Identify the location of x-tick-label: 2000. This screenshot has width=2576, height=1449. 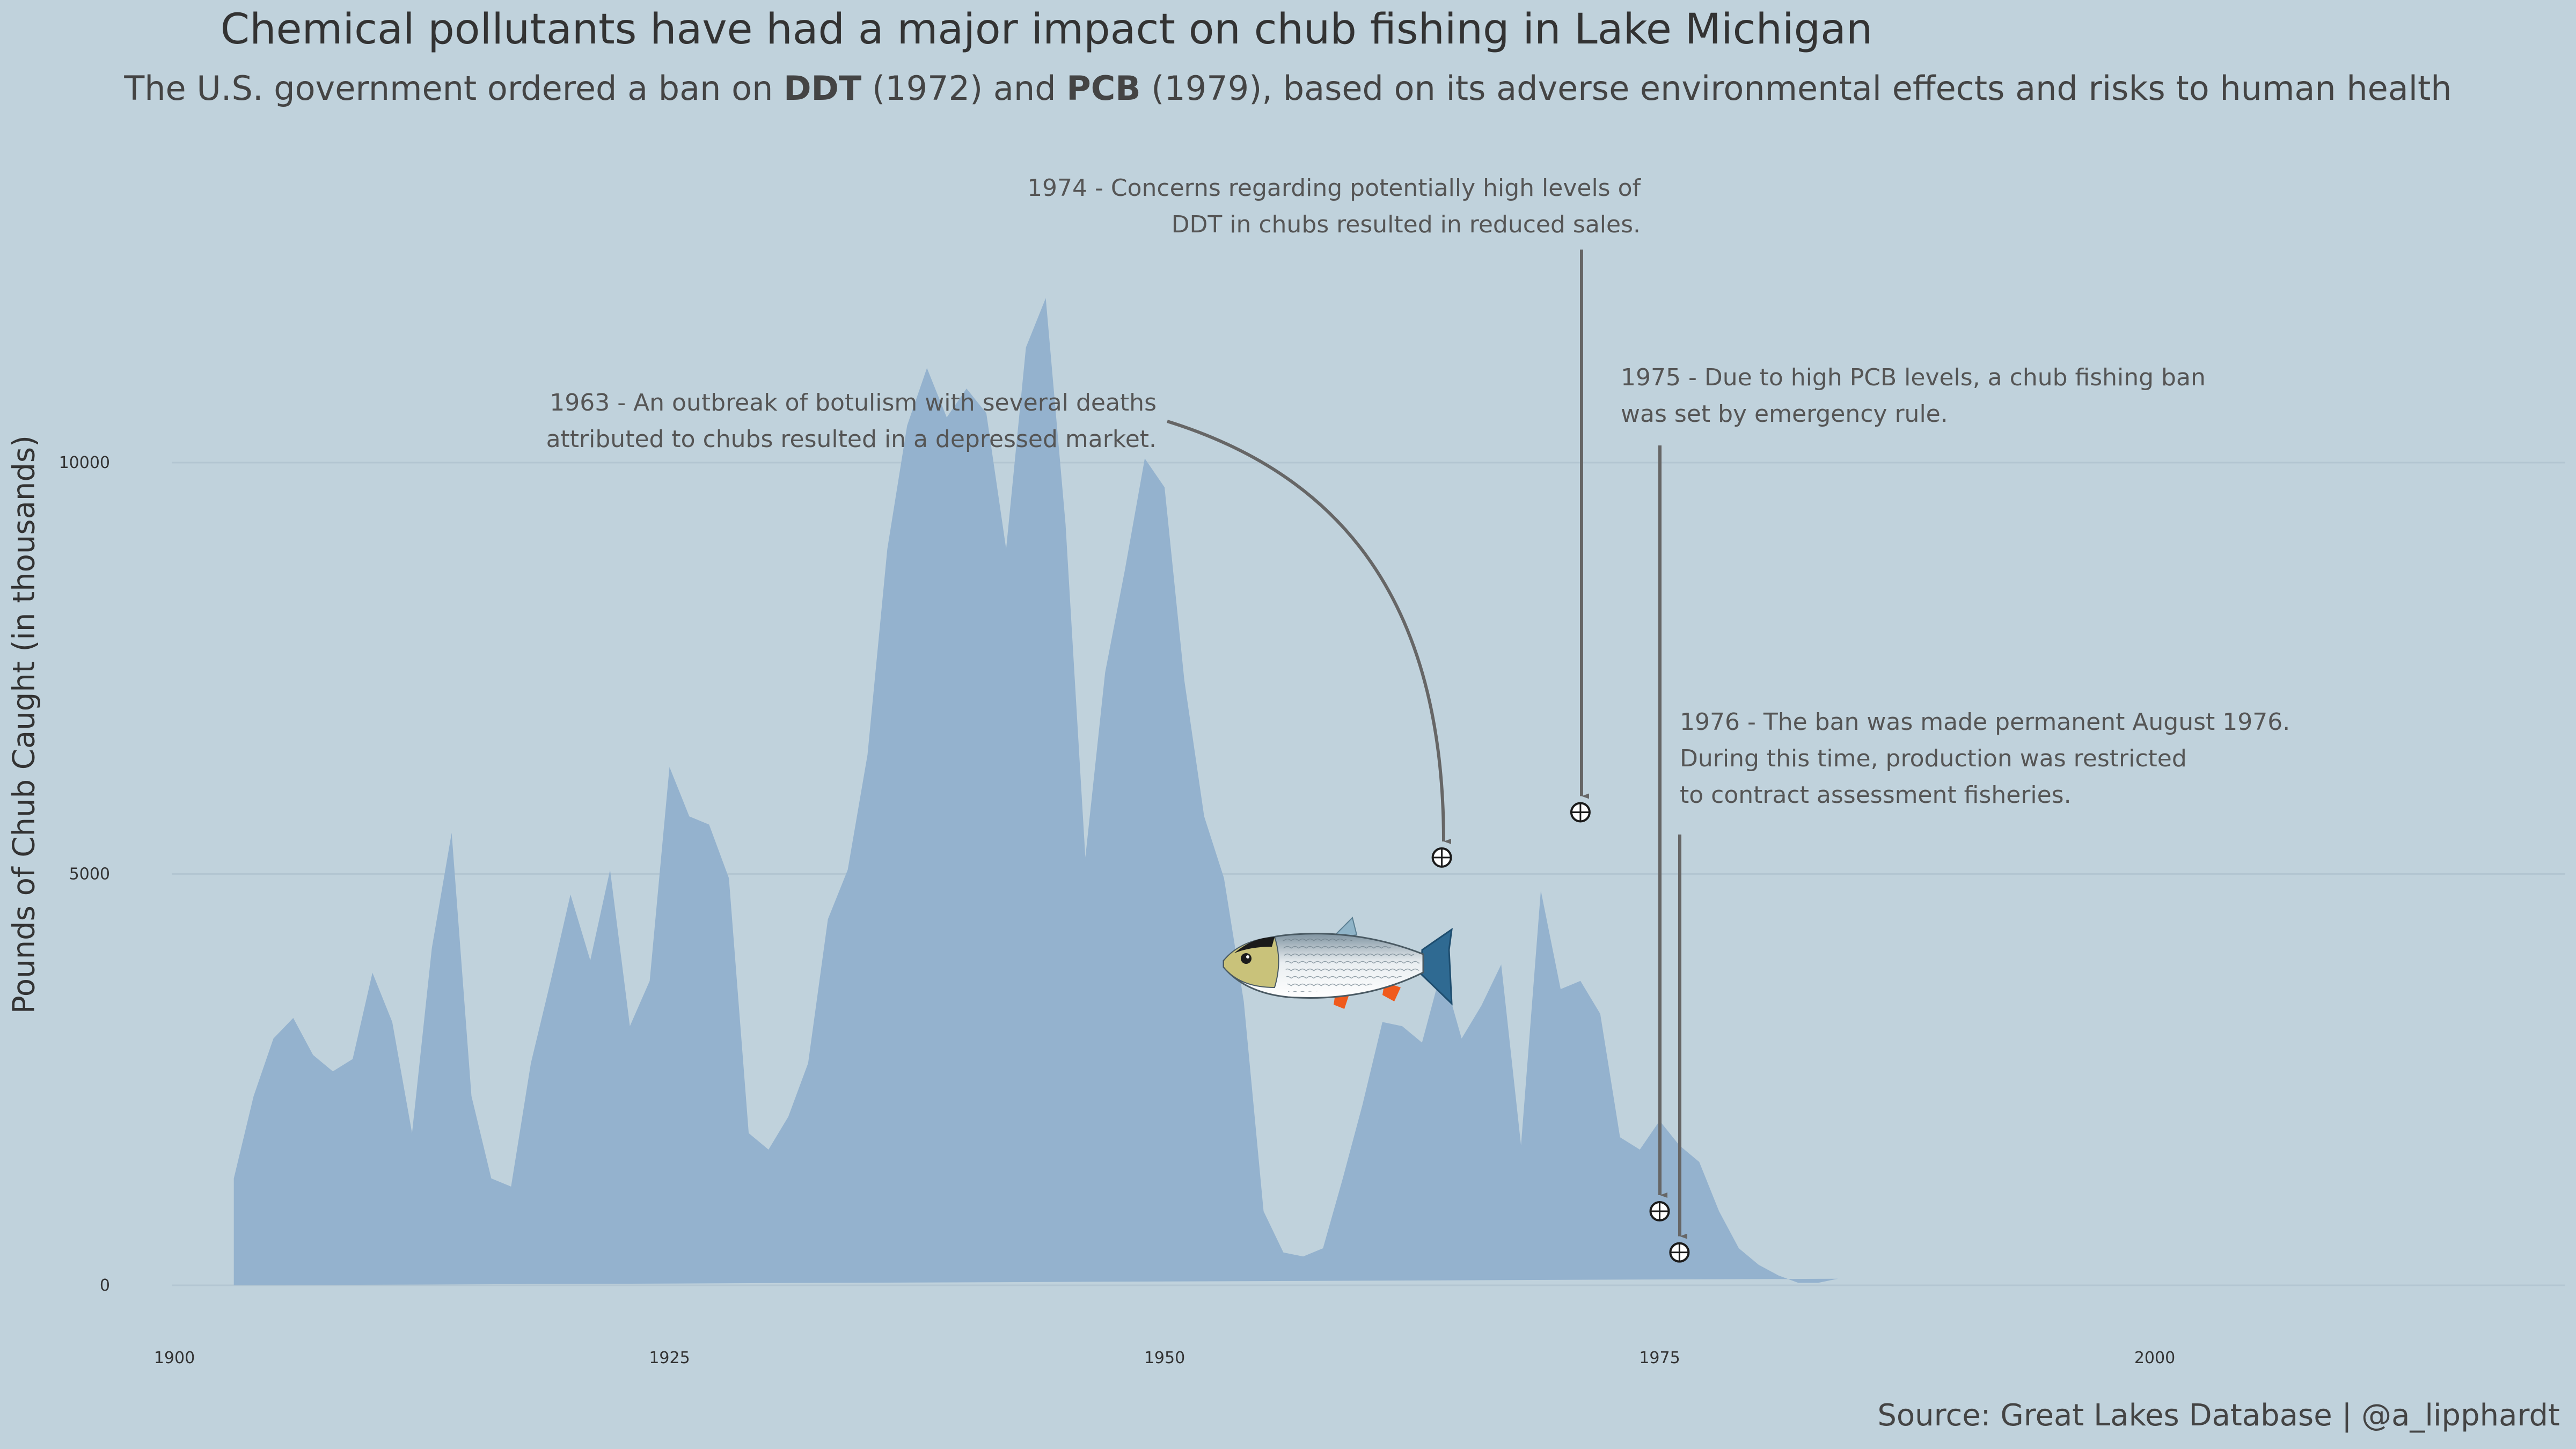
(2154, 1358).